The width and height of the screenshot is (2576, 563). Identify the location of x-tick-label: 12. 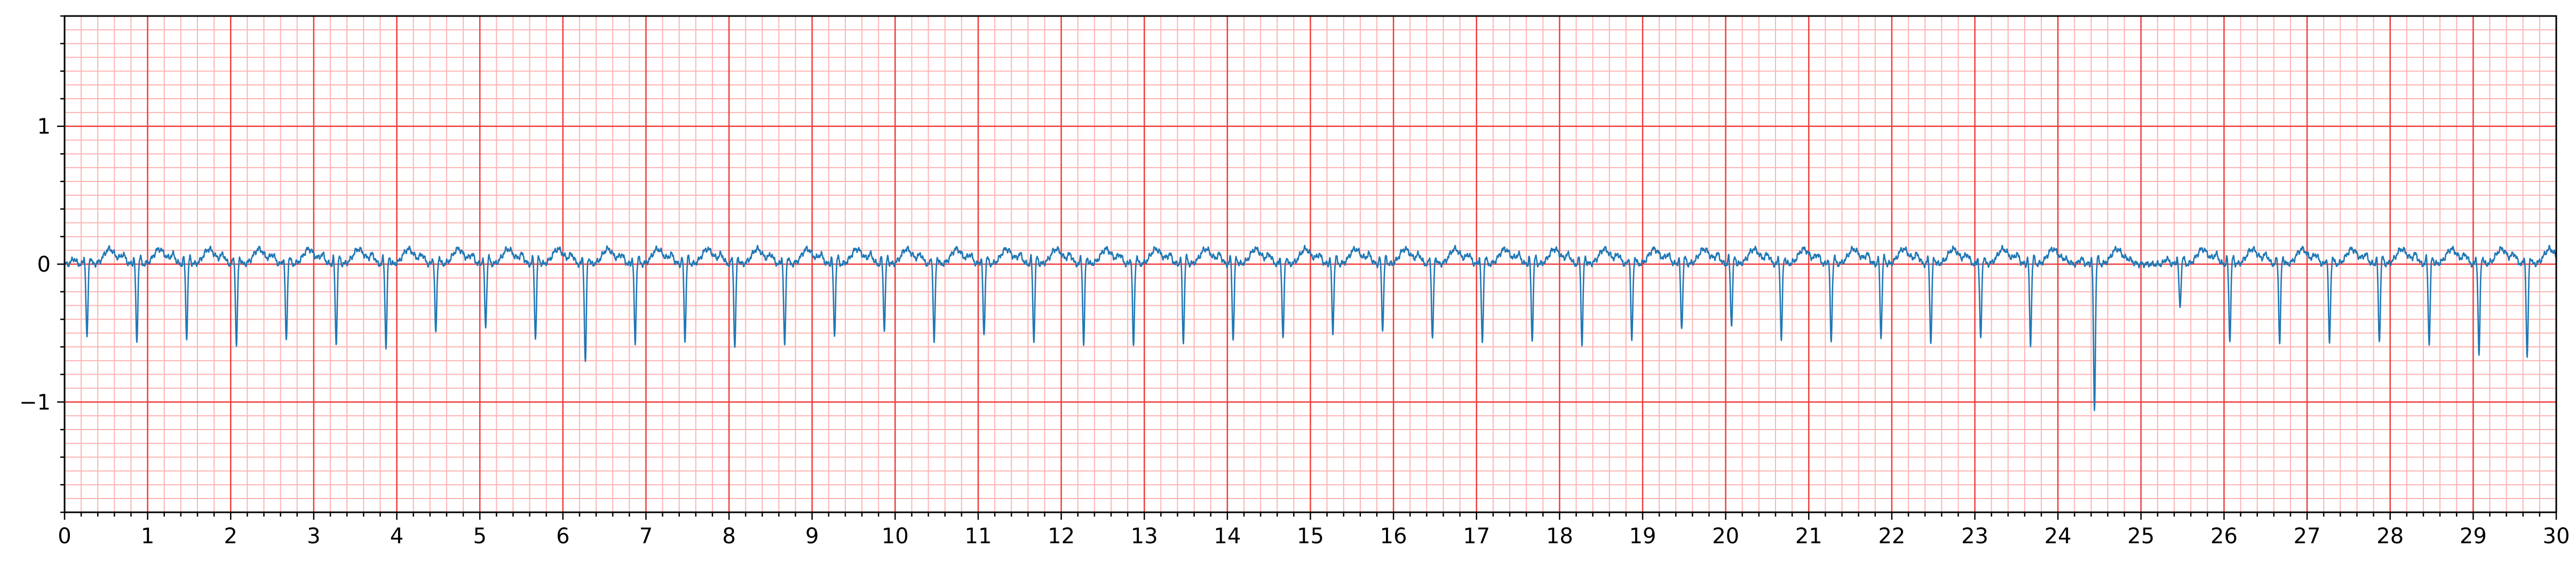
(1061, 536).